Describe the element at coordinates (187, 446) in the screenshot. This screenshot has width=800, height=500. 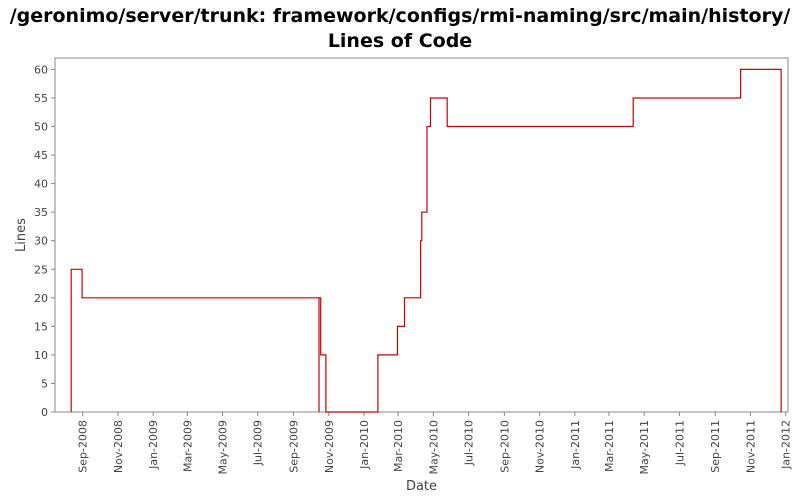
I see `x-tick-label: Mar-2009` at that location.